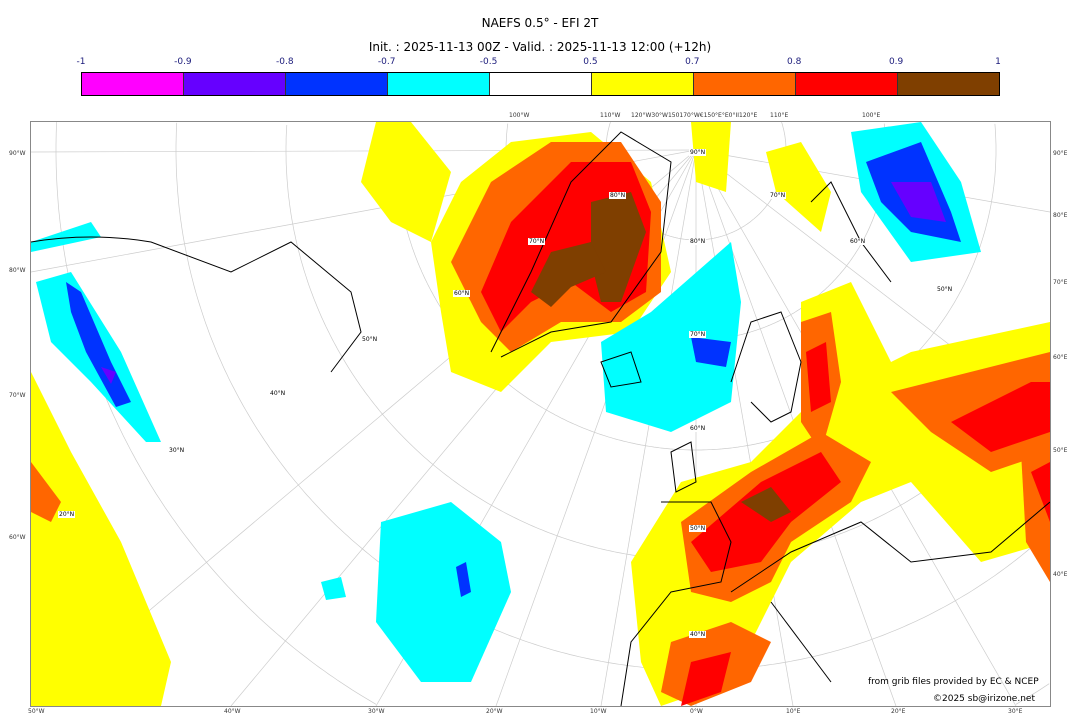 Image resolution: width=1080 pixels, height=718 pixels. What do you see at coordinates (696, 711) in the screenshot?
I see `bottom-lon-label: 0°W` at bounding box center [696, 711].